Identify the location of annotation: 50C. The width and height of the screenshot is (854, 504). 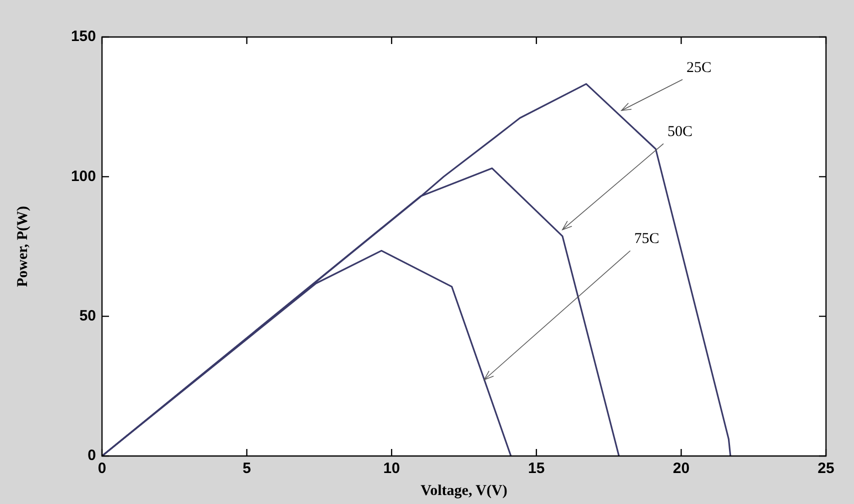
(679, 132).